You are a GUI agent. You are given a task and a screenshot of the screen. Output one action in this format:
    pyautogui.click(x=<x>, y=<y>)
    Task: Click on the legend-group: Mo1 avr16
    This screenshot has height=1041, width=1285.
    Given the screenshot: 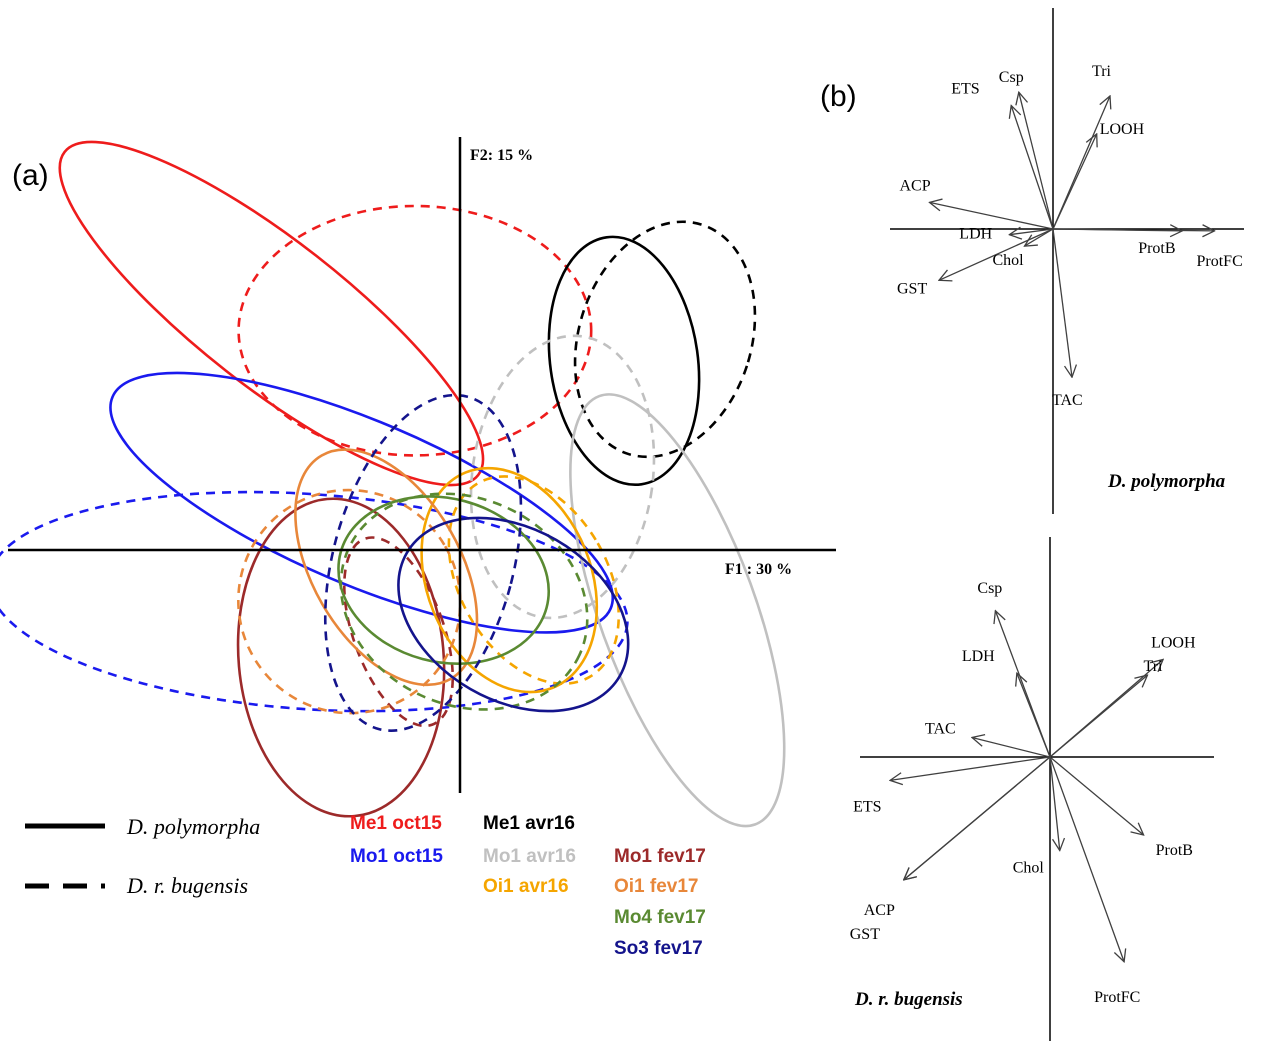 What is the action you would take?
    pyautogui.click(x=529, y=856)
    